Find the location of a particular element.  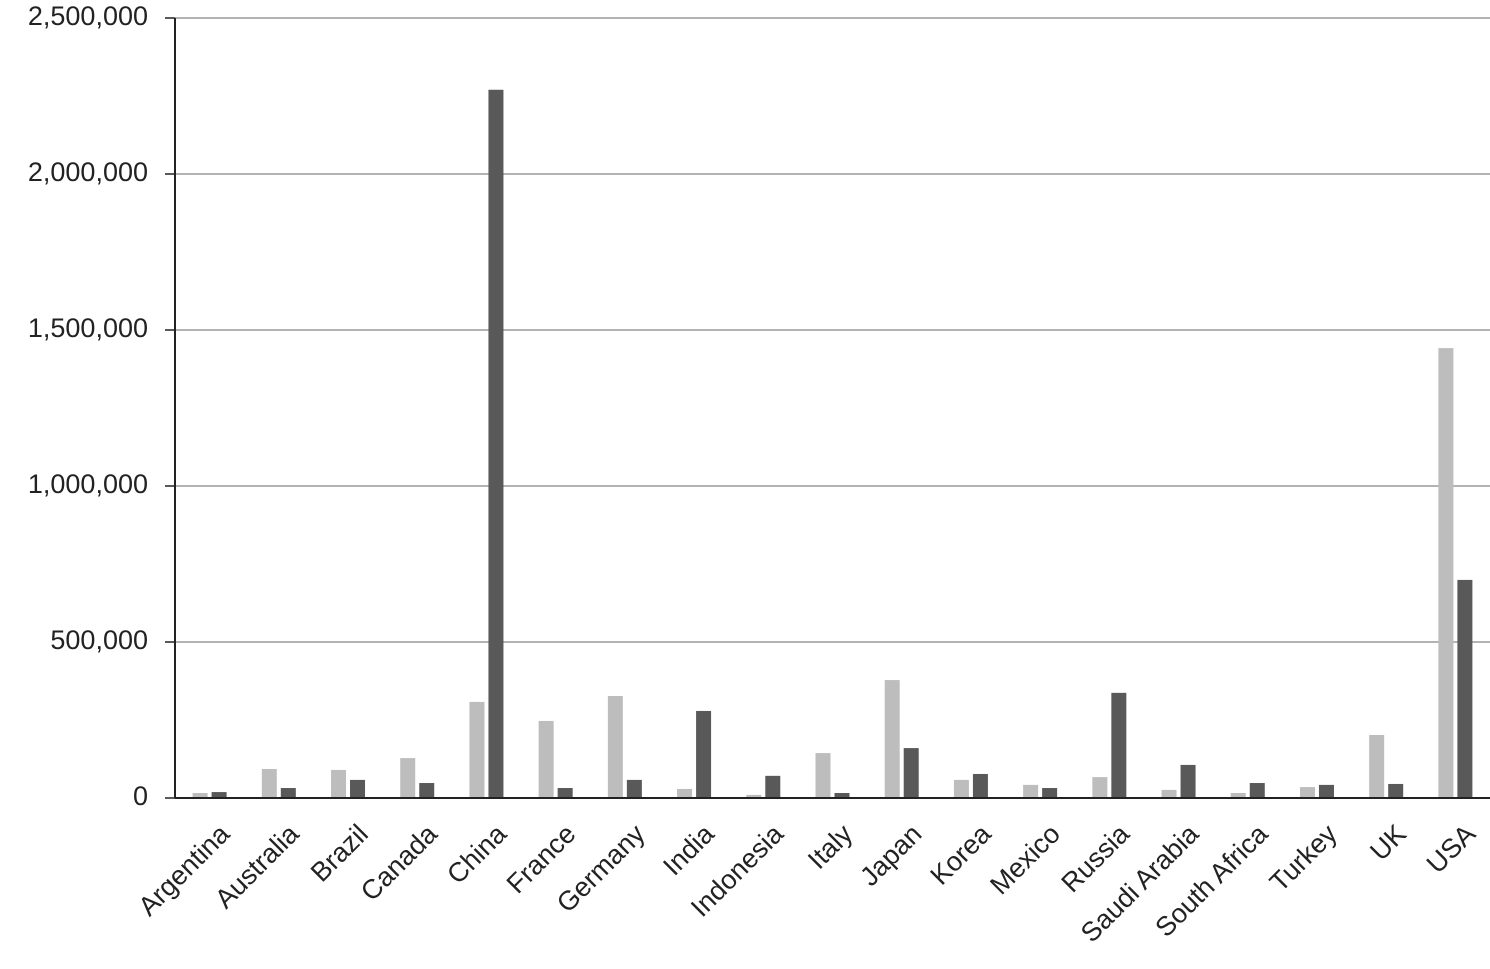

x-tick-label: Mexico is located at coordinates (1025, 860).